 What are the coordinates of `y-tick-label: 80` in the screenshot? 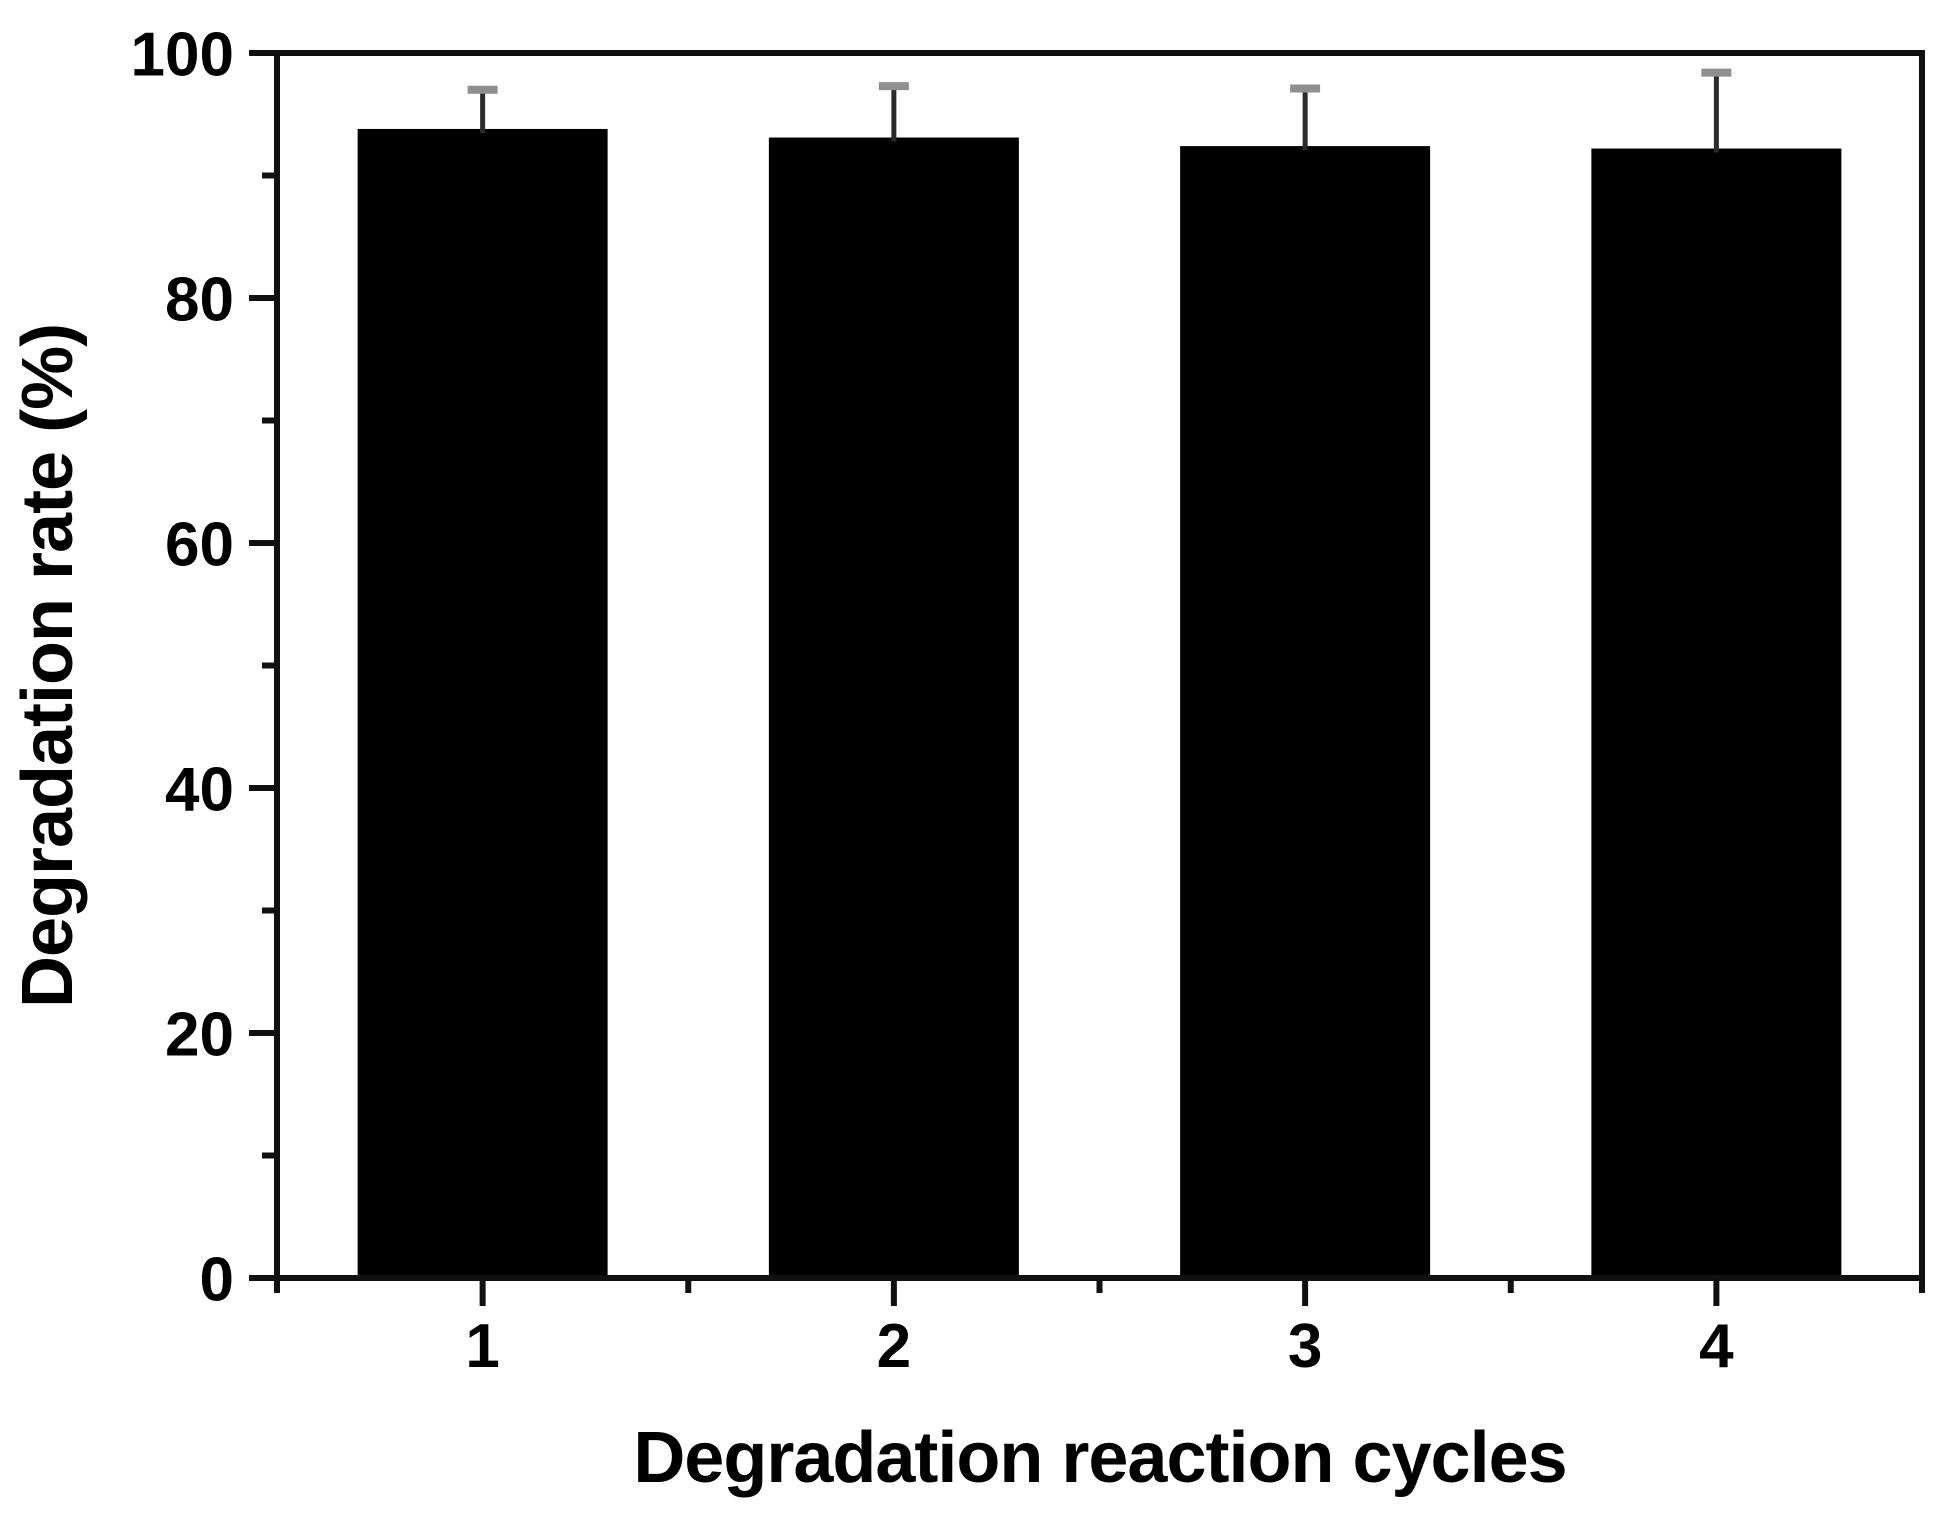 It's located at (199, 299).